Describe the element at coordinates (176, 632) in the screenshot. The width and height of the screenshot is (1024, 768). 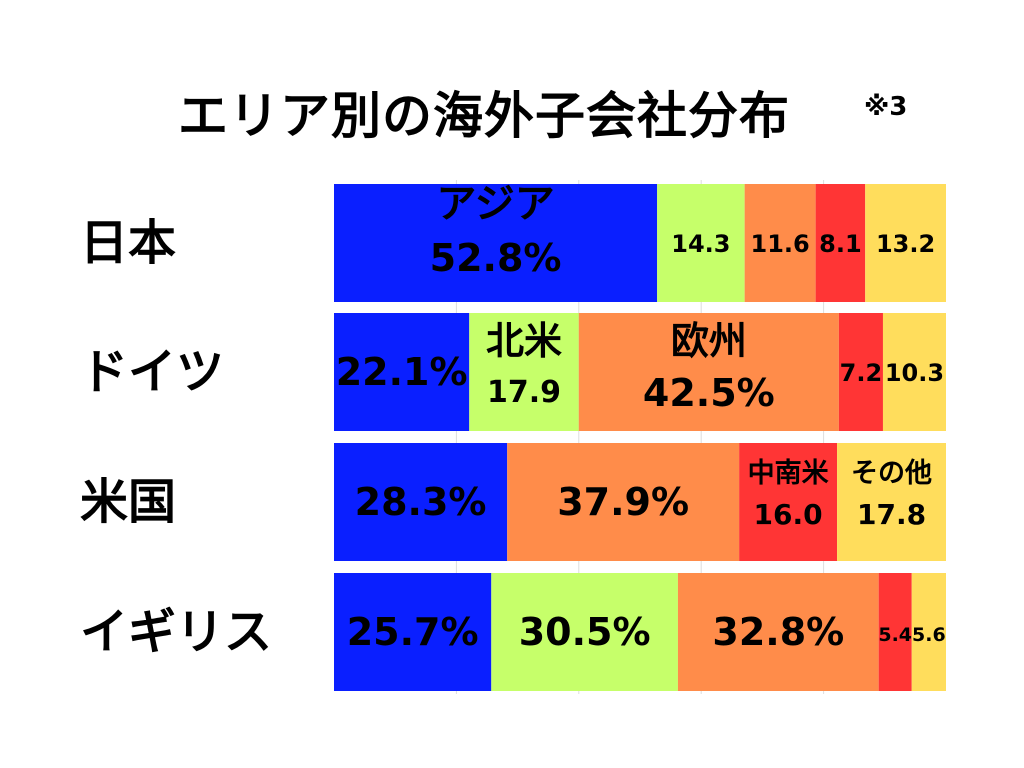
I see `category-label: イギリス` at that location.